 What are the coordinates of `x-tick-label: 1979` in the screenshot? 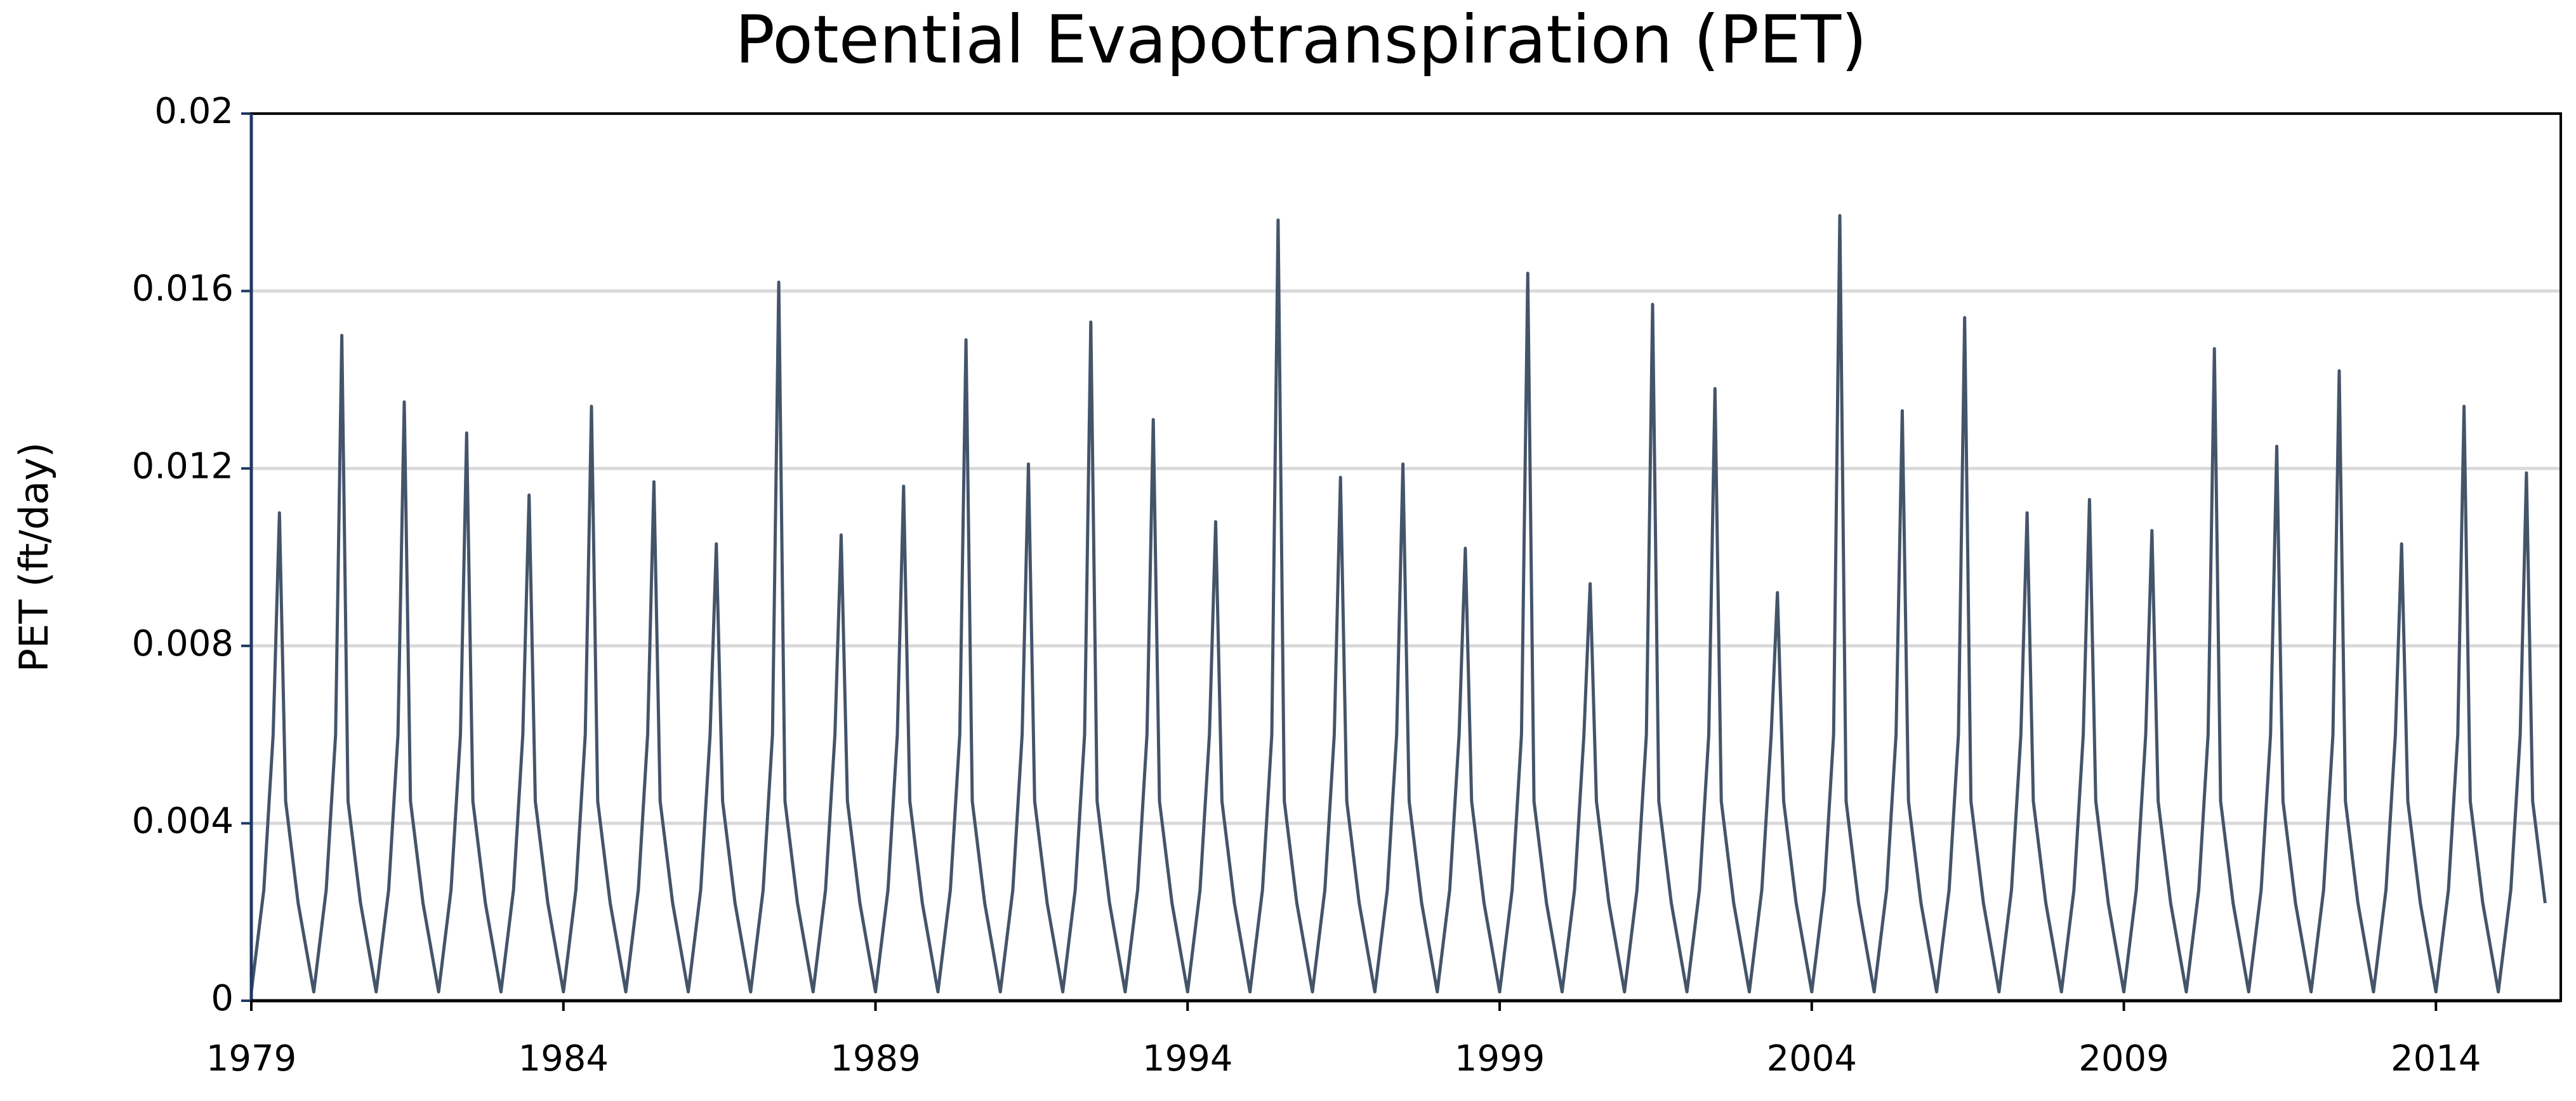 It's located at (251, 1059).